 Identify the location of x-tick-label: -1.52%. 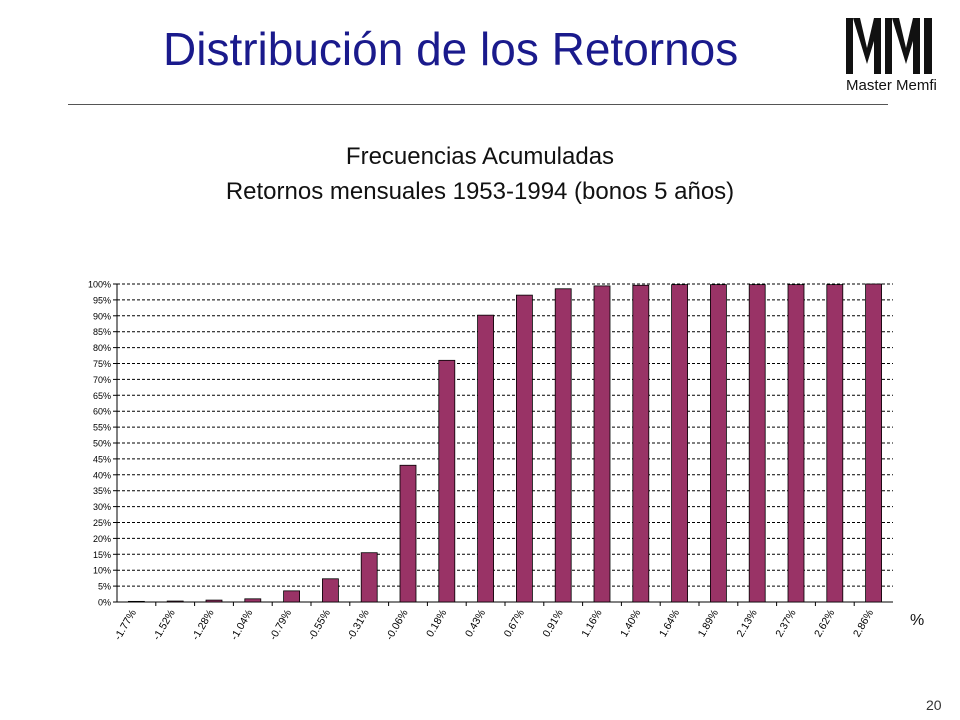
(164, 625).